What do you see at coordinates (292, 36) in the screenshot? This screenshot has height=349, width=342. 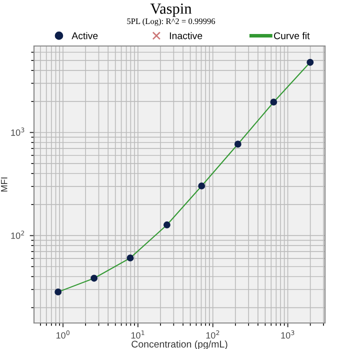 I see `legend-label: Curve fit` at bounding box center [292, 36].